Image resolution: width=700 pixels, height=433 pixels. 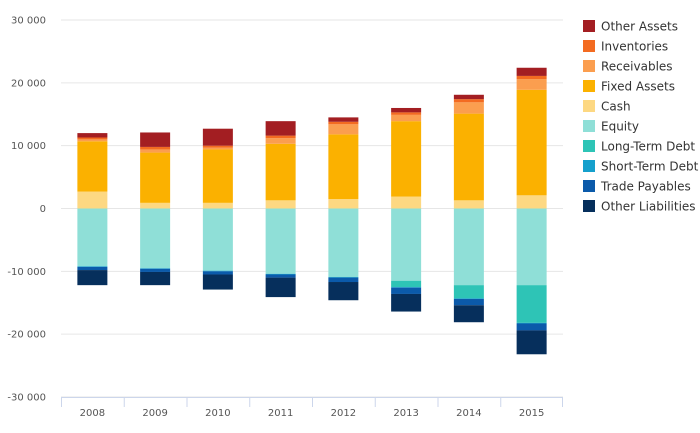 I want to click on legend-item: Equity, so click(x=611, y=127).